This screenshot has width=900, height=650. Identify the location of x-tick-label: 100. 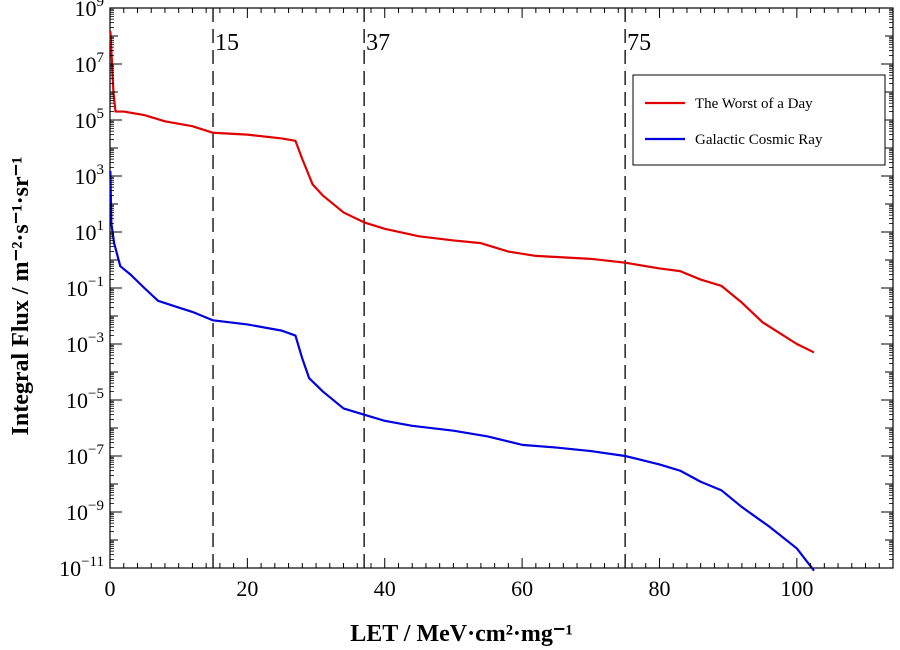
(796, 588).